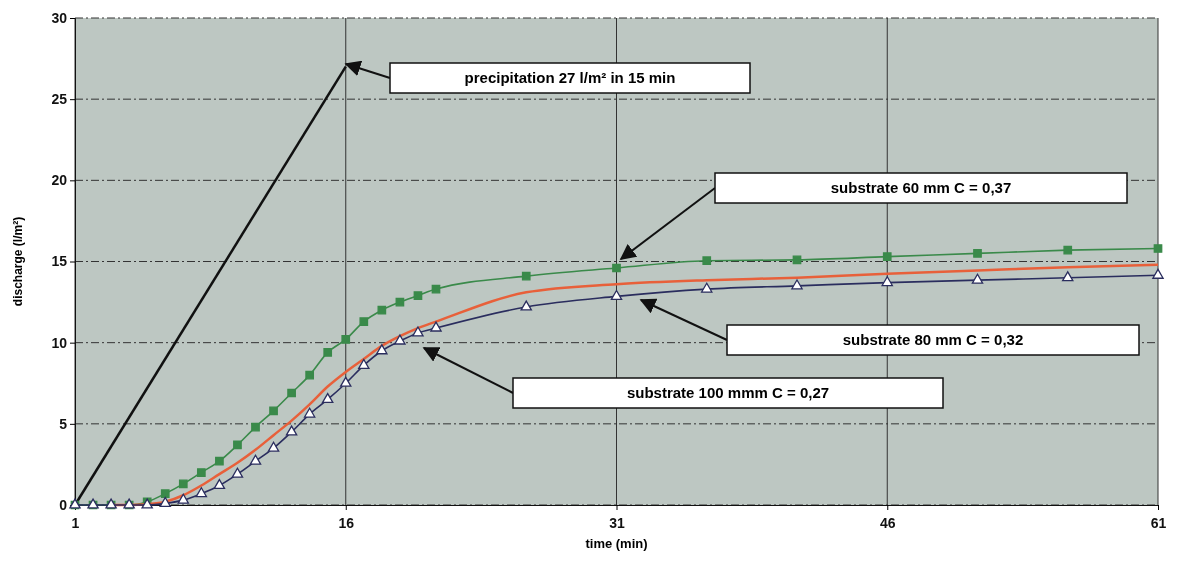  I want to click on annotation: substrate 100 mmm C = 0,27, so click(728, 392).